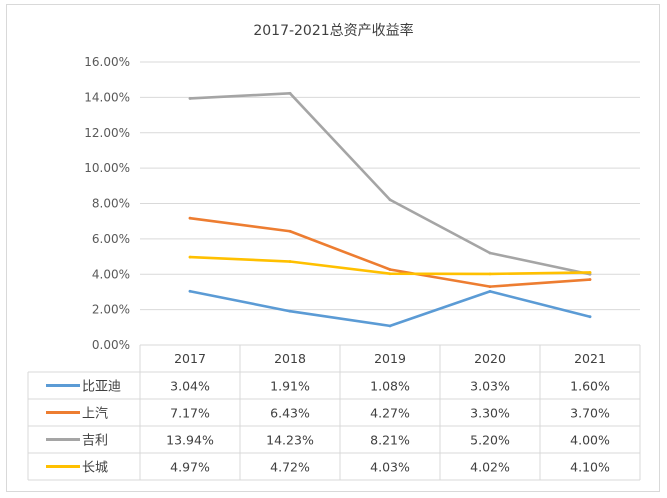 This screenshot has width=667, height=498. What do you see at coordinates (490, 440) in the screenshot?
I see `data-table-cell: 5.20%` at bounding box center [490, 440].